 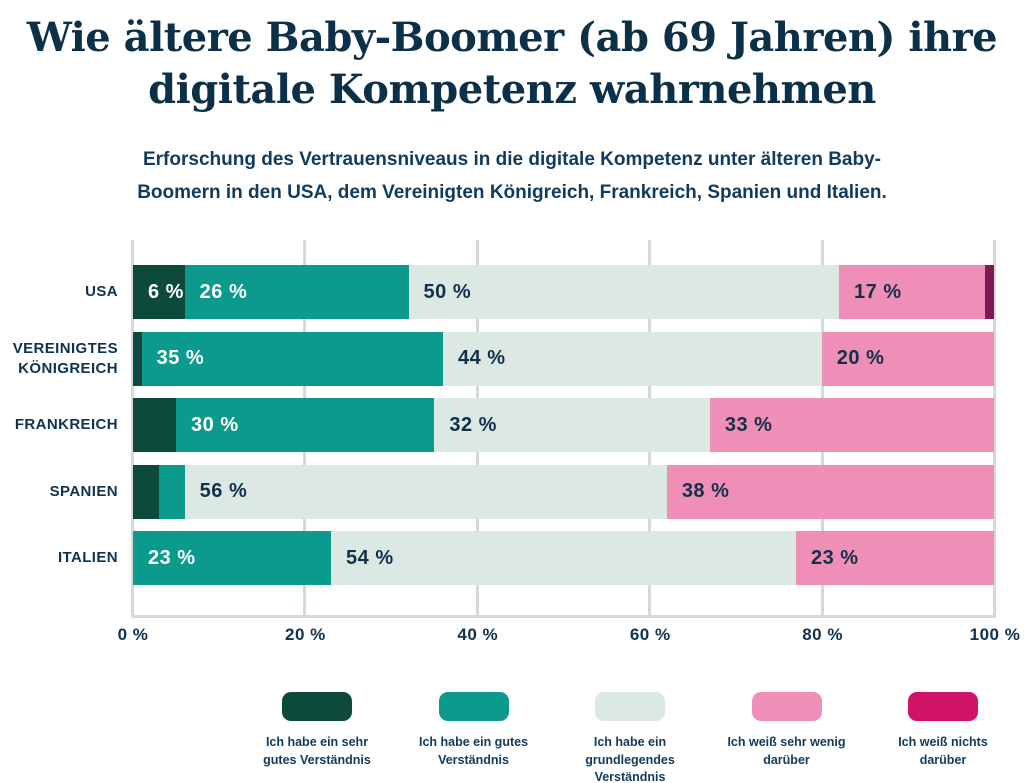 What do you see at coordinates (878, 291) in the screenshot?
I see `segment-value-label: 17 %` at bounding box center [878, 291].